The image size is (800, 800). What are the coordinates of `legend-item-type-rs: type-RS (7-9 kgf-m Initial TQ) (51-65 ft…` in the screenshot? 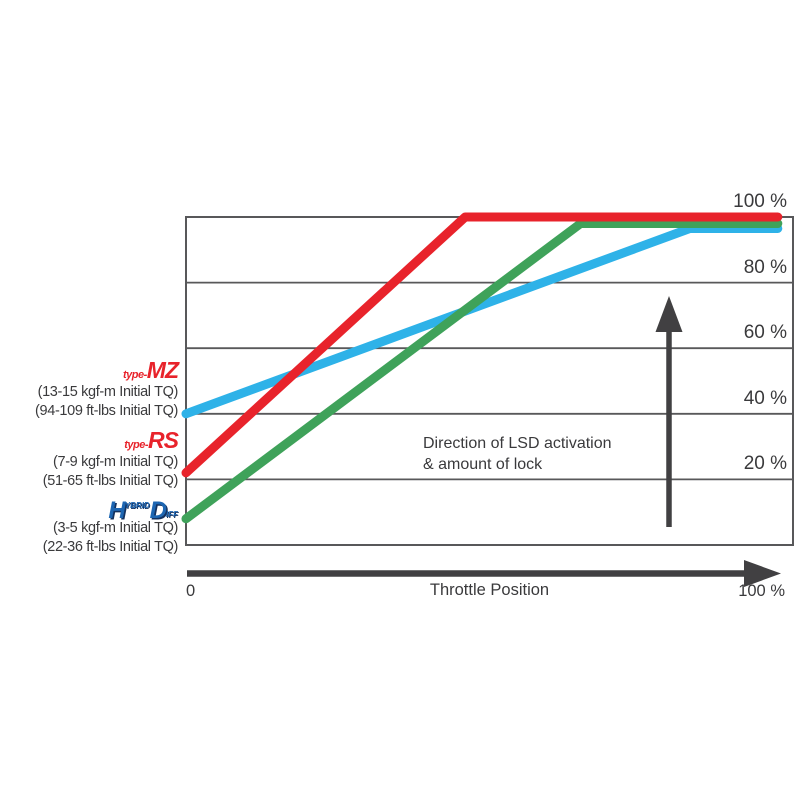 It's located at (110, 458).